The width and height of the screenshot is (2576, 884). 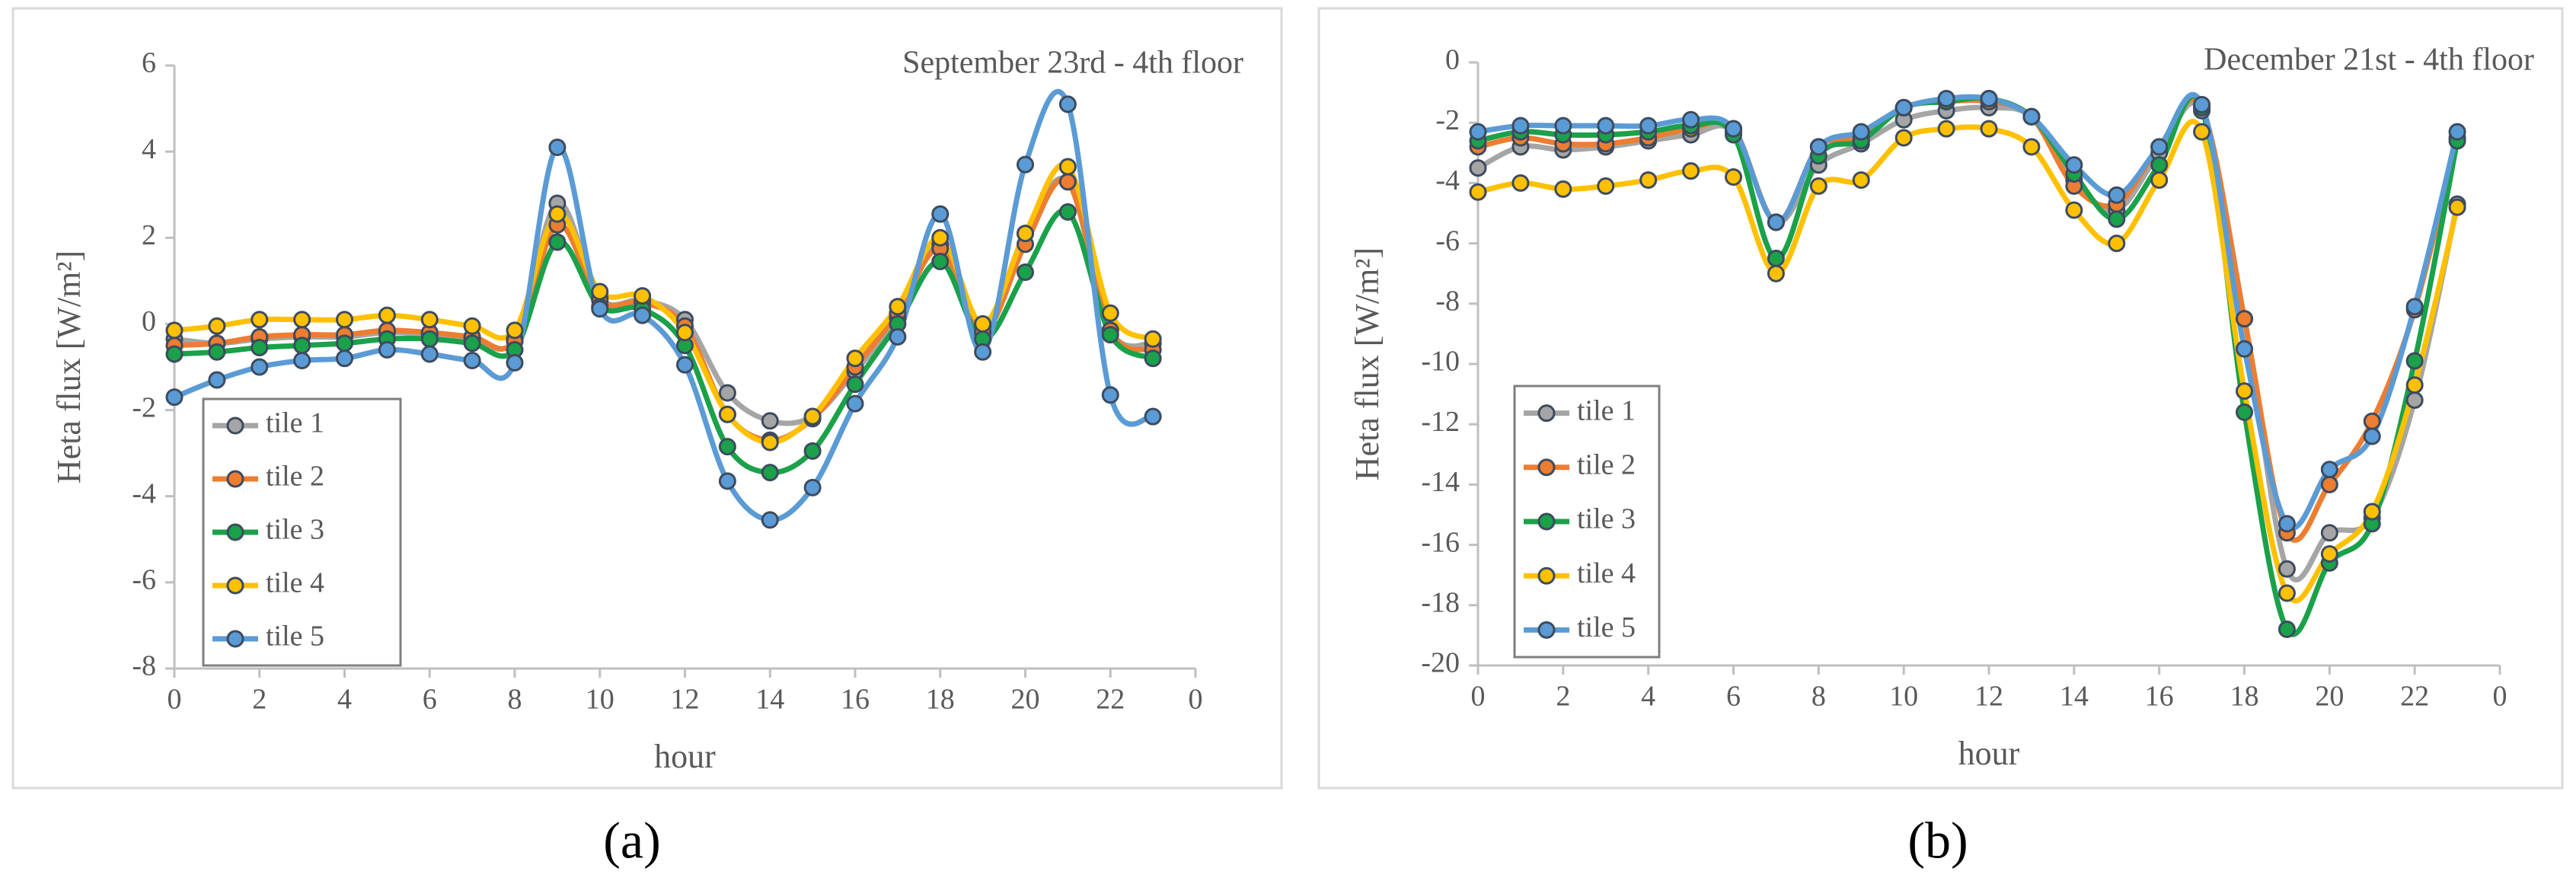 I want to click on legend-label: tile 5, so click(x=295, y=637).